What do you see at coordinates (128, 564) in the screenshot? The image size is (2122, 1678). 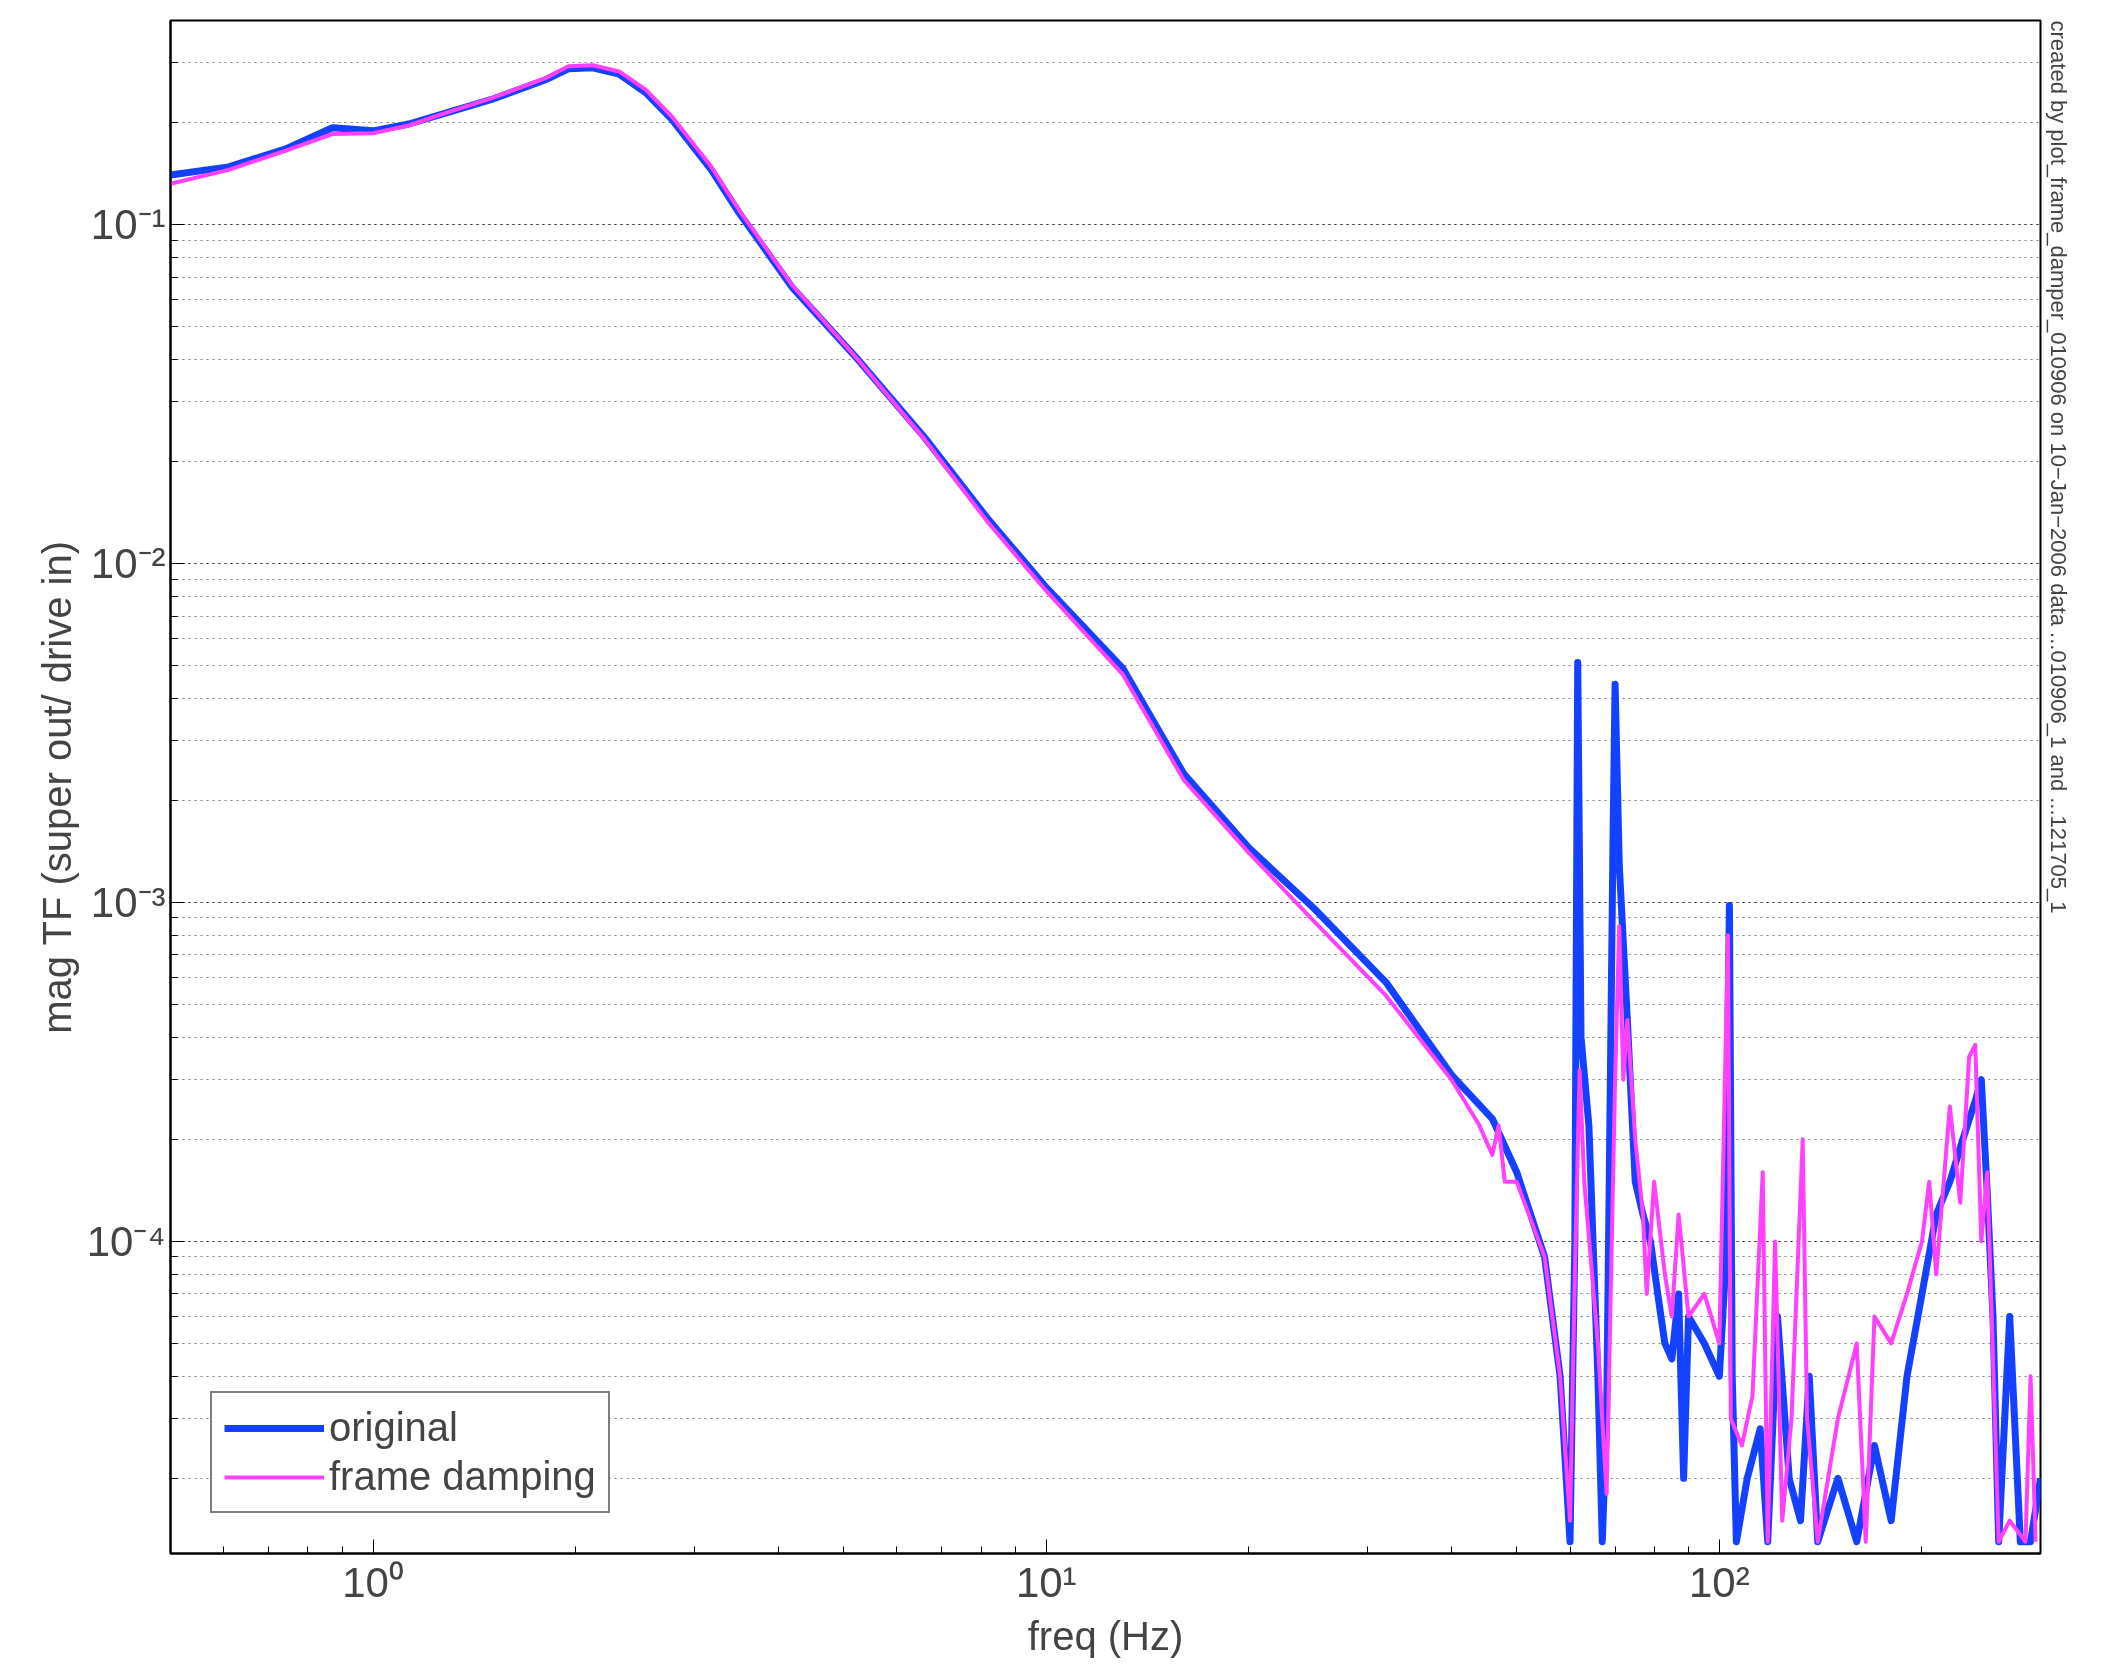 I see `y-tick-label: 10⁻²` at bounding box center [128, 564].